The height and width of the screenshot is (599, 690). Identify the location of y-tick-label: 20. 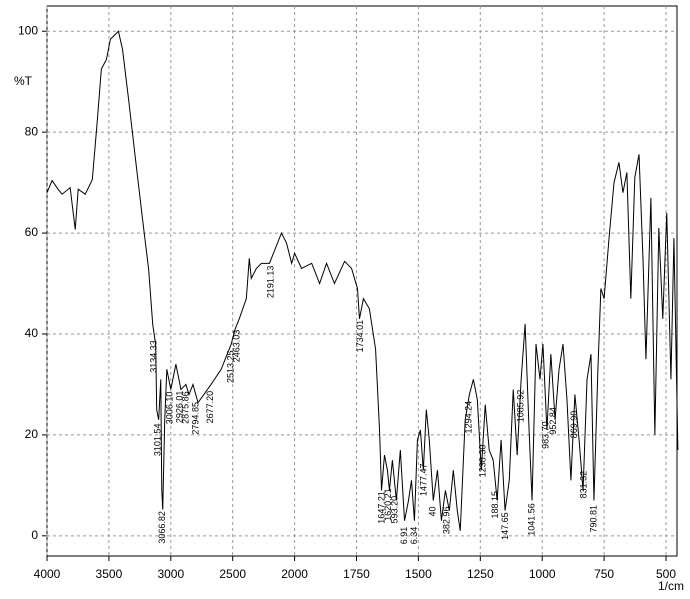
(32, 434).